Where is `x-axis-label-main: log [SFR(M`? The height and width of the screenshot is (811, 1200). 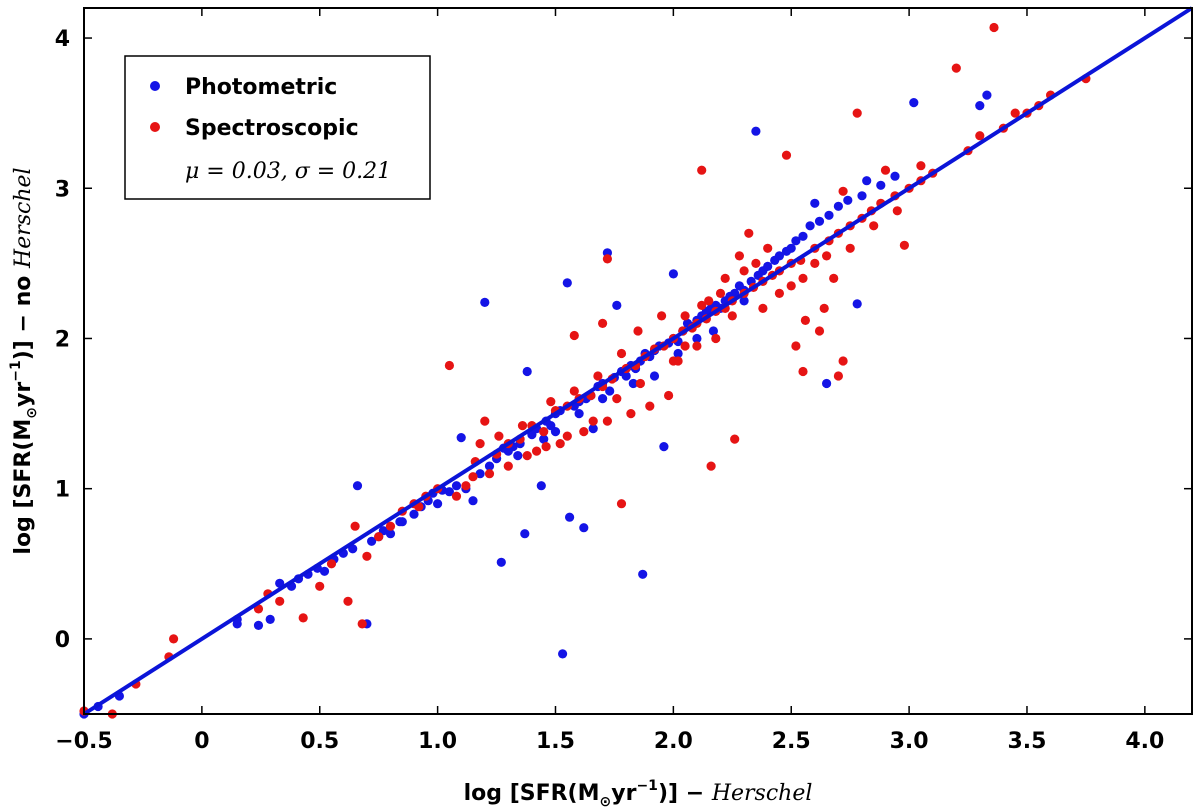
x-axis-label-main: log [SFR(M is located at coordinates (532, 793).